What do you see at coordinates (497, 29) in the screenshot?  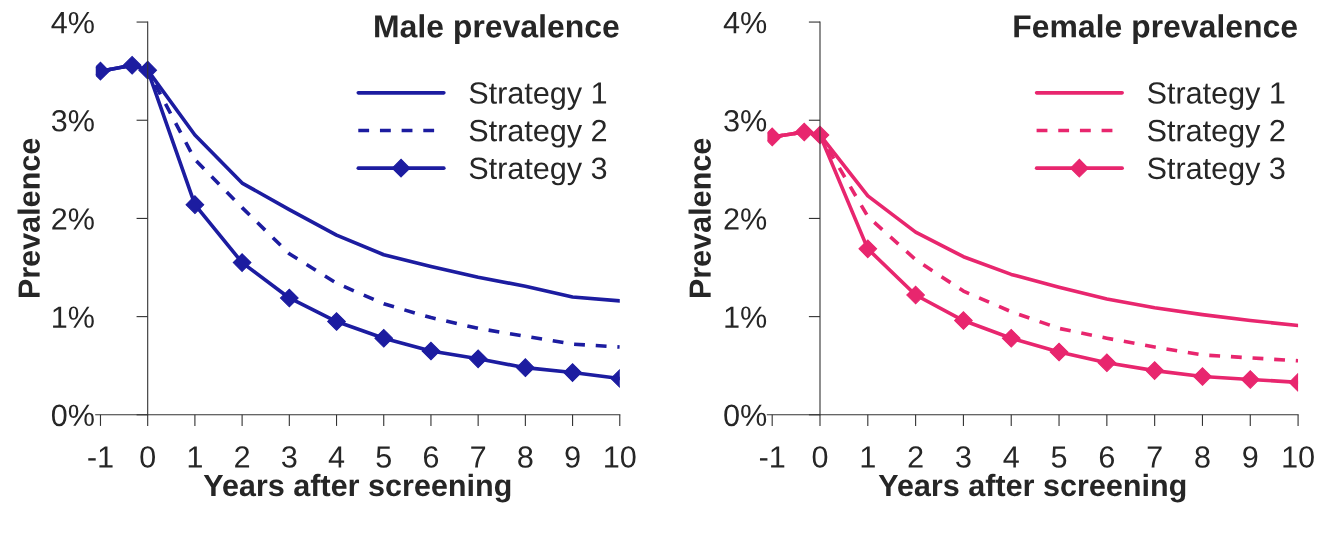 I see `chart-title: Male prevalence` at bounding box center [497, 29].